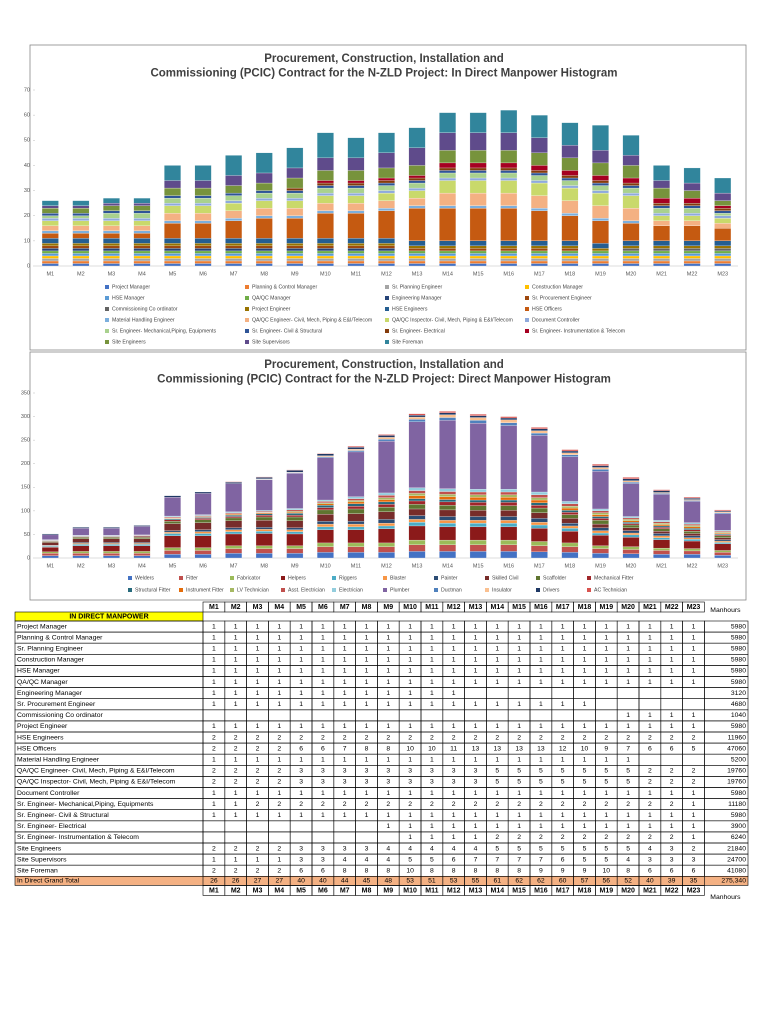 Image resolution: width=768 pixels, height=1024 pixels. Describe the element at coordinates (323, 881) in the screenshot. I see `total-value: 40` at that location.